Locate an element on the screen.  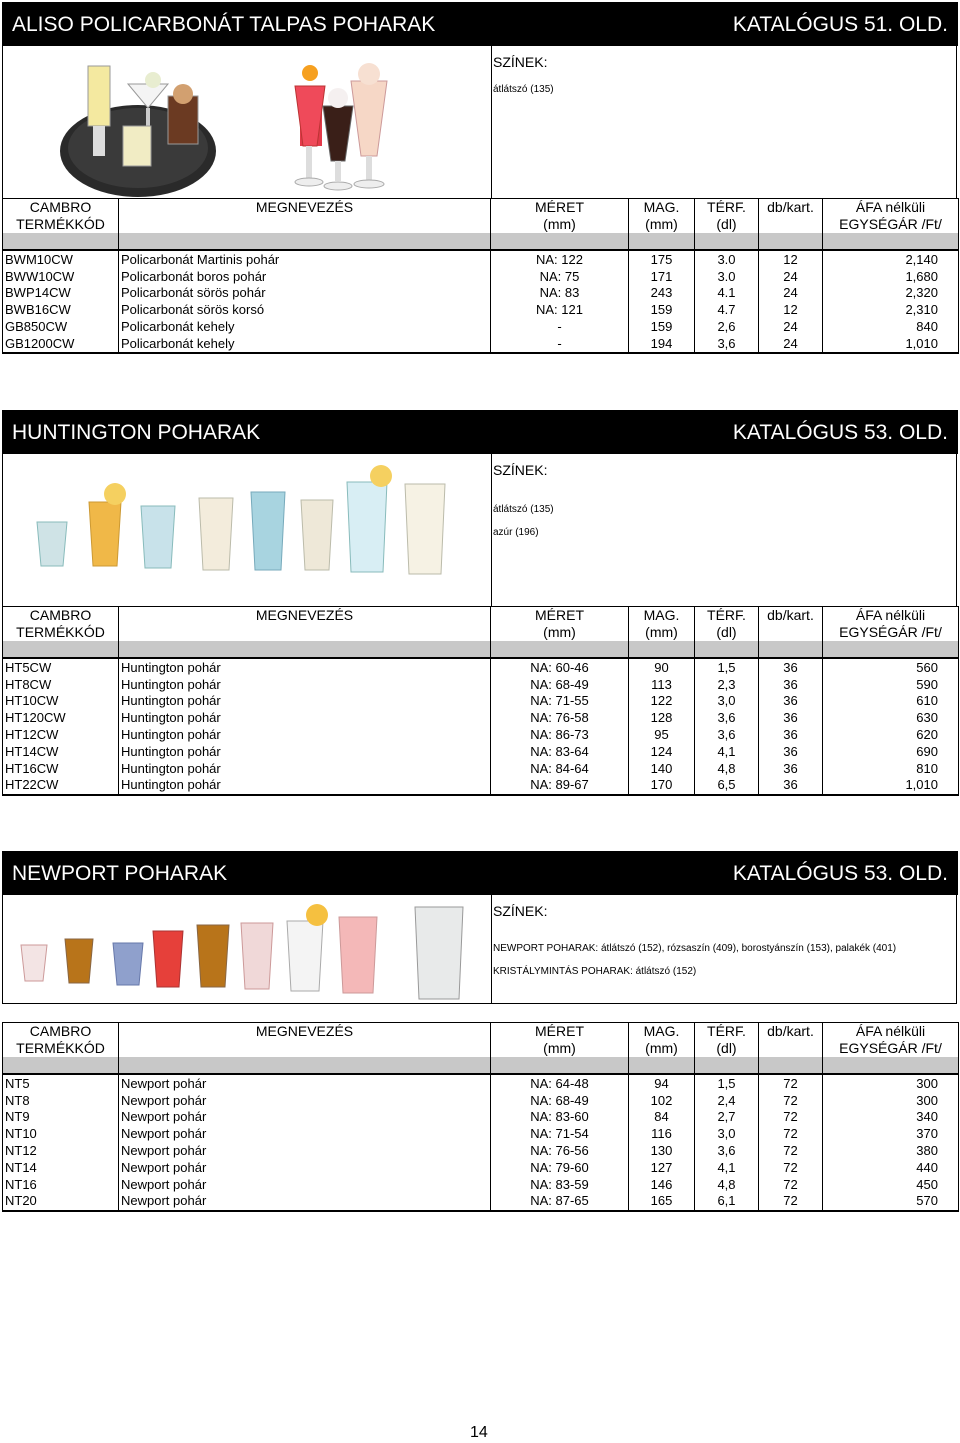
section-header-bar: HUNTINGTON POHARAK KATALÓGUS 53. OLD. is located at coordinates (480, 432).